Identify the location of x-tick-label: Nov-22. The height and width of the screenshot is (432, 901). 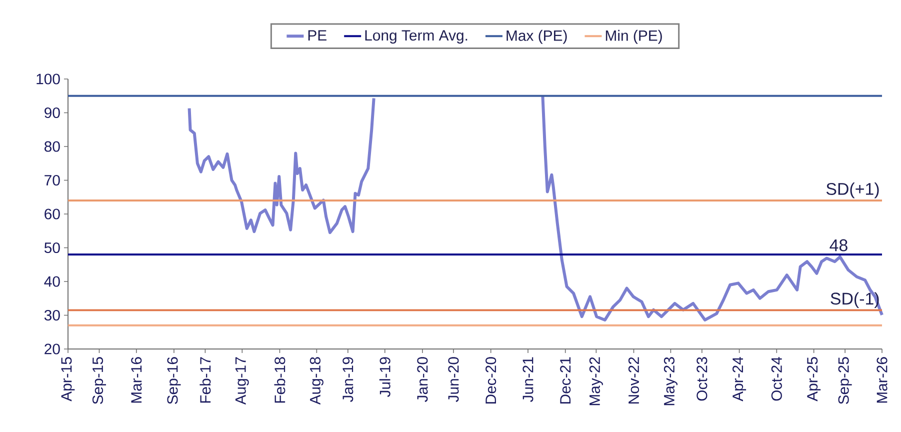
(634, 380).